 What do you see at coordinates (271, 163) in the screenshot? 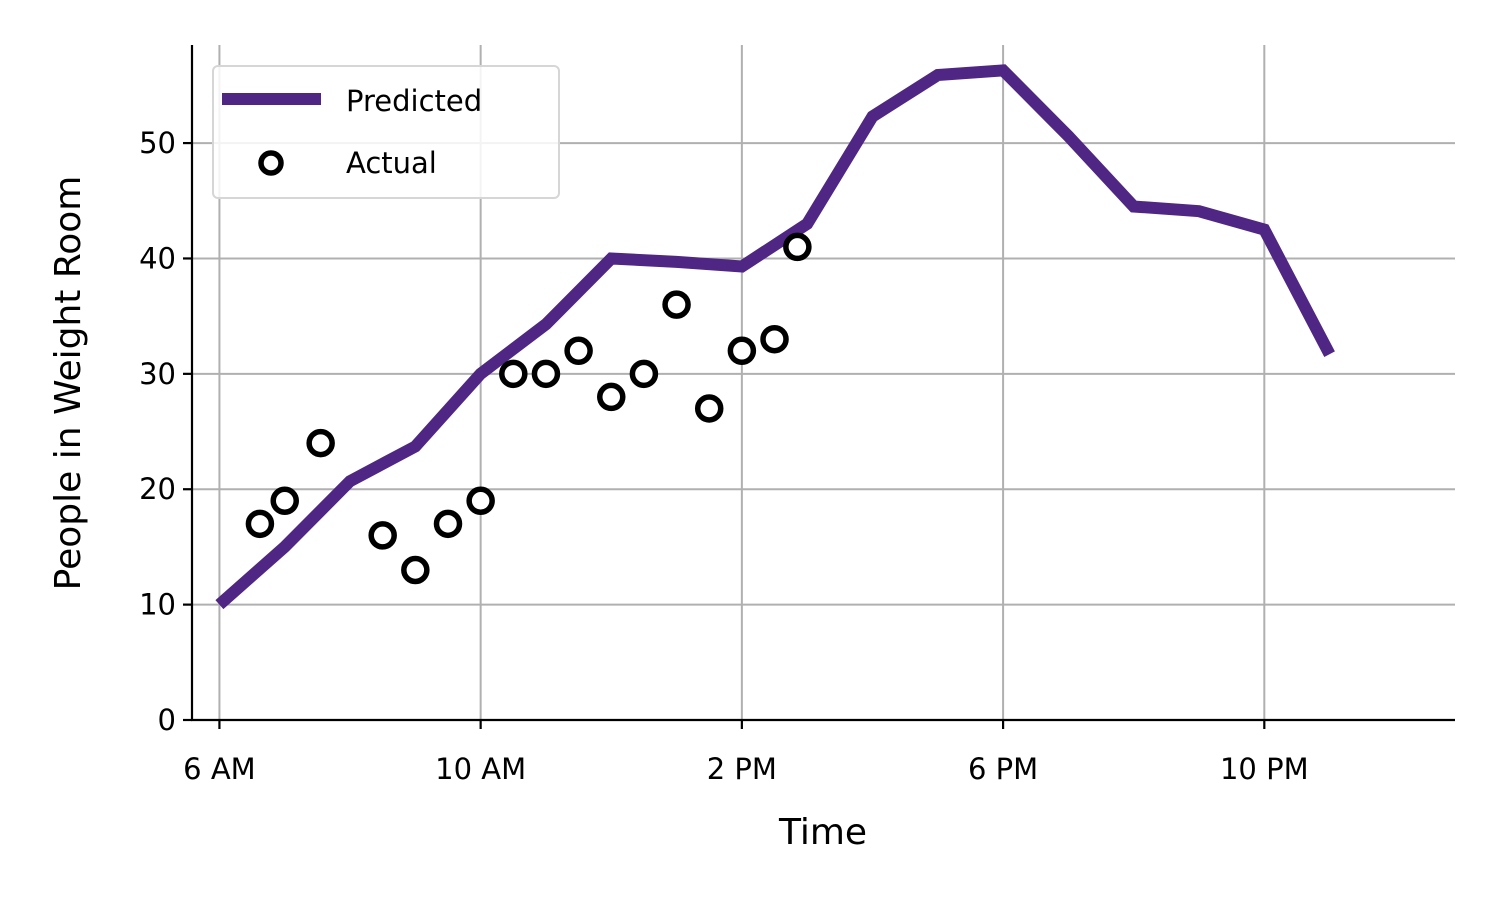
I see `legend-actual-marker` at bounding box center [271, 163].